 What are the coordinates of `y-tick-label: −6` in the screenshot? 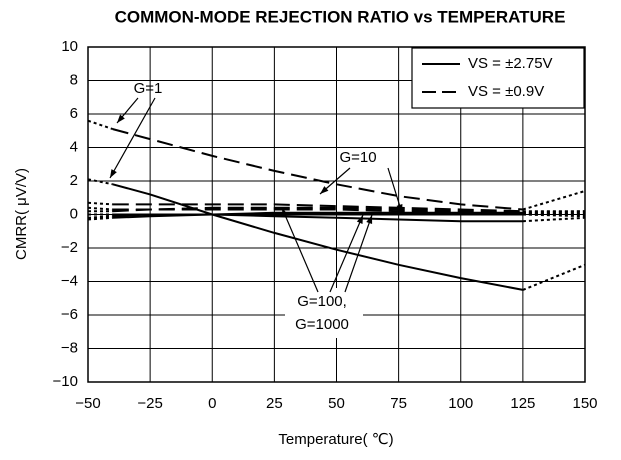 It's located at (69, 314).